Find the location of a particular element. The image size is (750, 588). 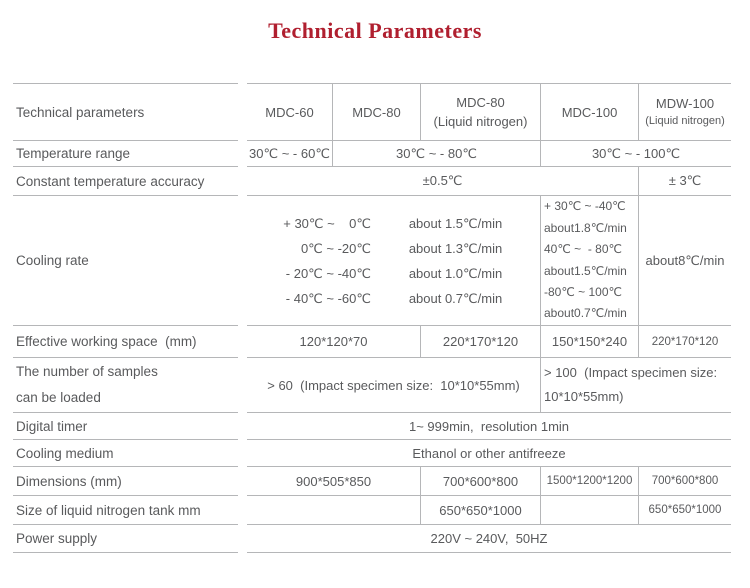

cooling-rate-line: about 1.5℃/min is located at coordinates (455, 223).